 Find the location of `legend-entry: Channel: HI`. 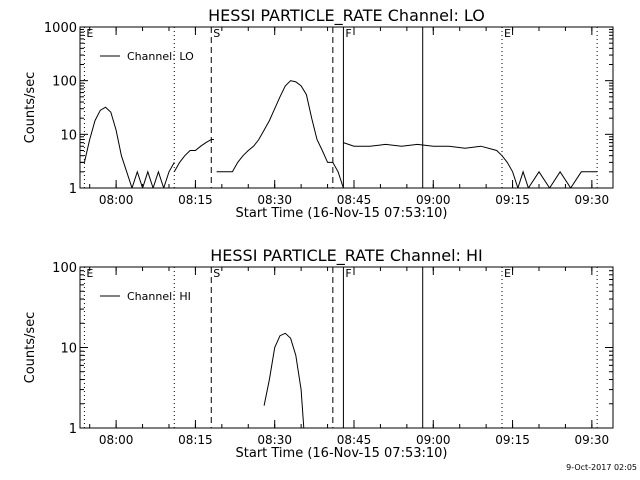

legend-entry: Channel: HI is located at coordinates (159, 296).